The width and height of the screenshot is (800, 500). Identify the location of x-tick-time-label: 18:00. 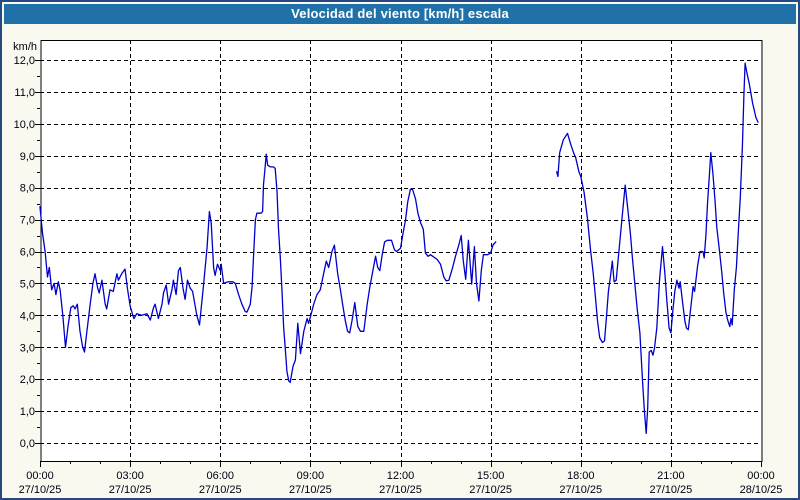
(581, 476).